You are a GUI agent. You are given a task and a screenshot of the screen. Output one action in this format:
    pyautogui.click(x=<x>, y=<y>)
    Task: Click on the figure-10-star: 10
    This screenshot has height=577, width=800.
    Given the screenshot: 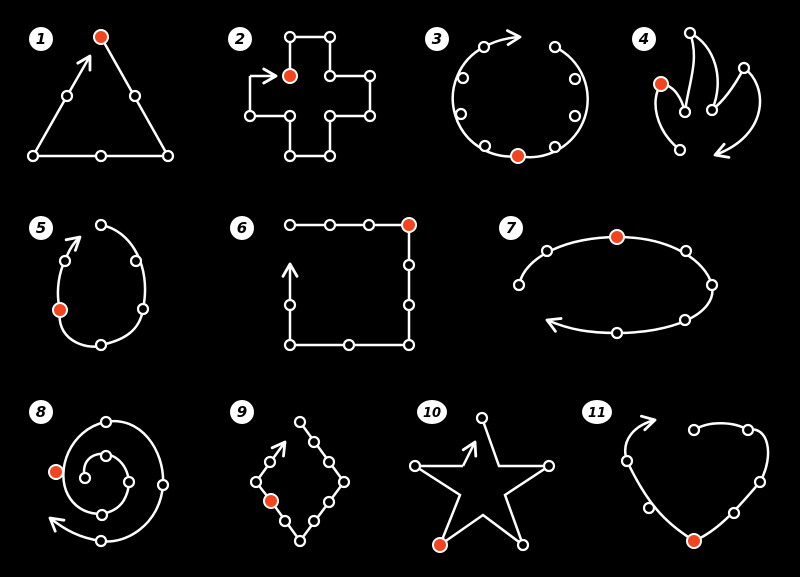 What is the action you would take?
    pyautogui.click(x=482, y=476)
    